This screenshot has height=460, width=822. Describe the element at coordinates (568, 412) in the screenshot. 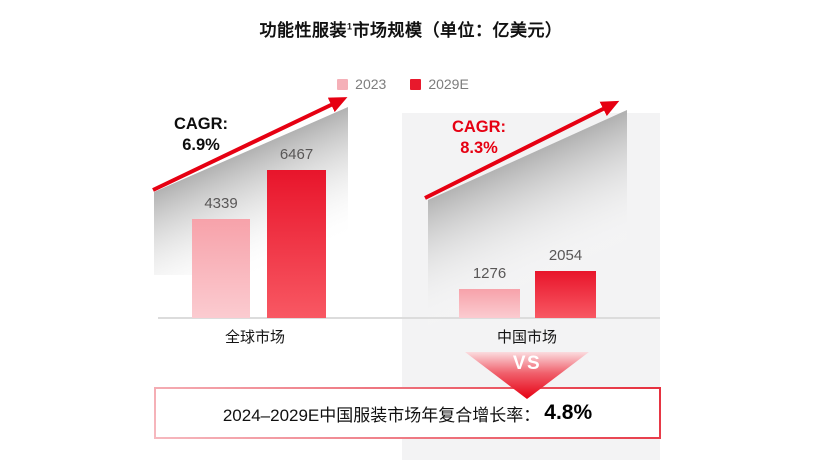

I see `footer-summary-value: 4.8%` at that location.